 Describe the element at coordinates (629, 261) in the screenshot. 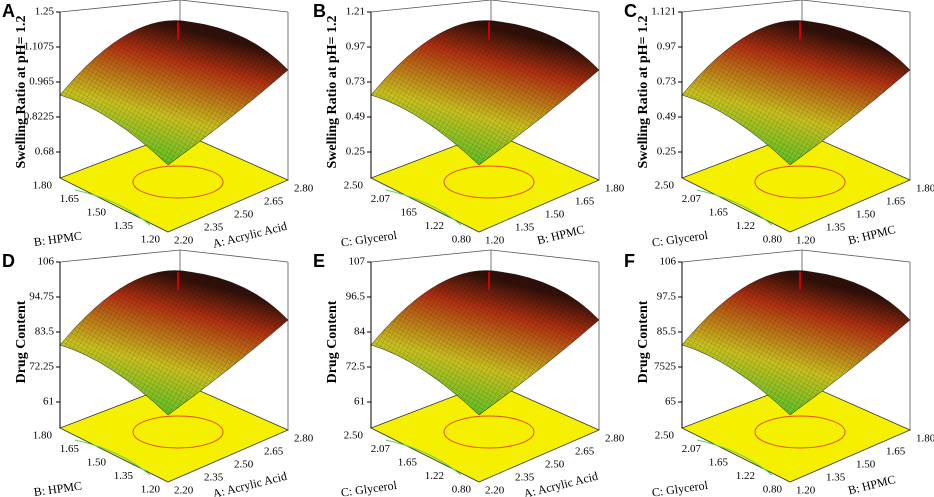

I see `panel-letter: F` at that location.